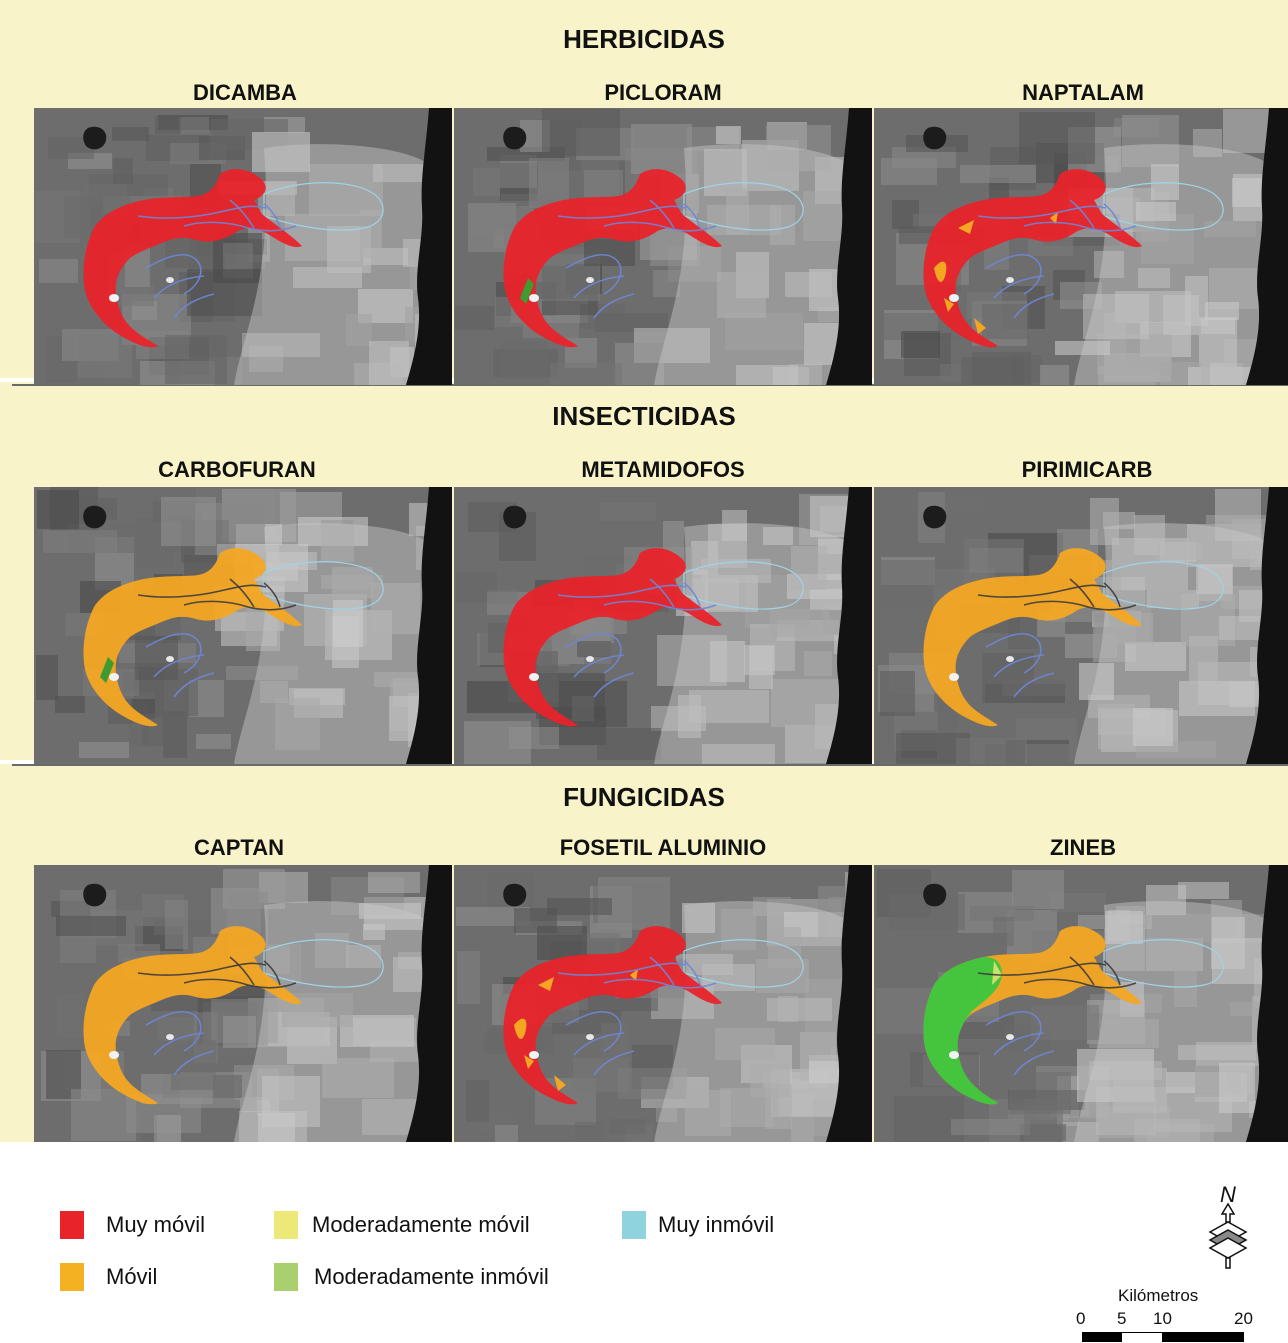  I want to click on map-picloram, so click(663, 246).